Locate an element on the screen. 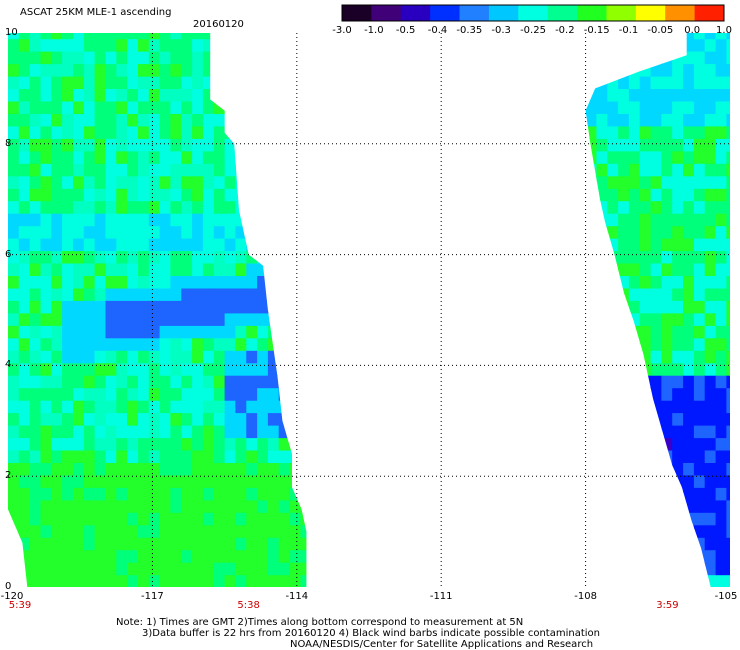 The width and height of the screenshot is (740, 650). latitude-label: 8 is located at coordinates (8, 143).